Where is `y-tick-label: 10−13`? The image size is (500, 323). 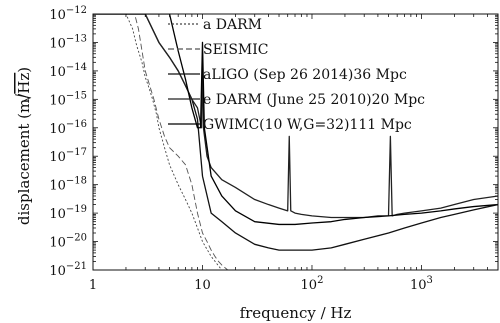
y-tick-label: 10−13 is located at coordinates (68, 42).